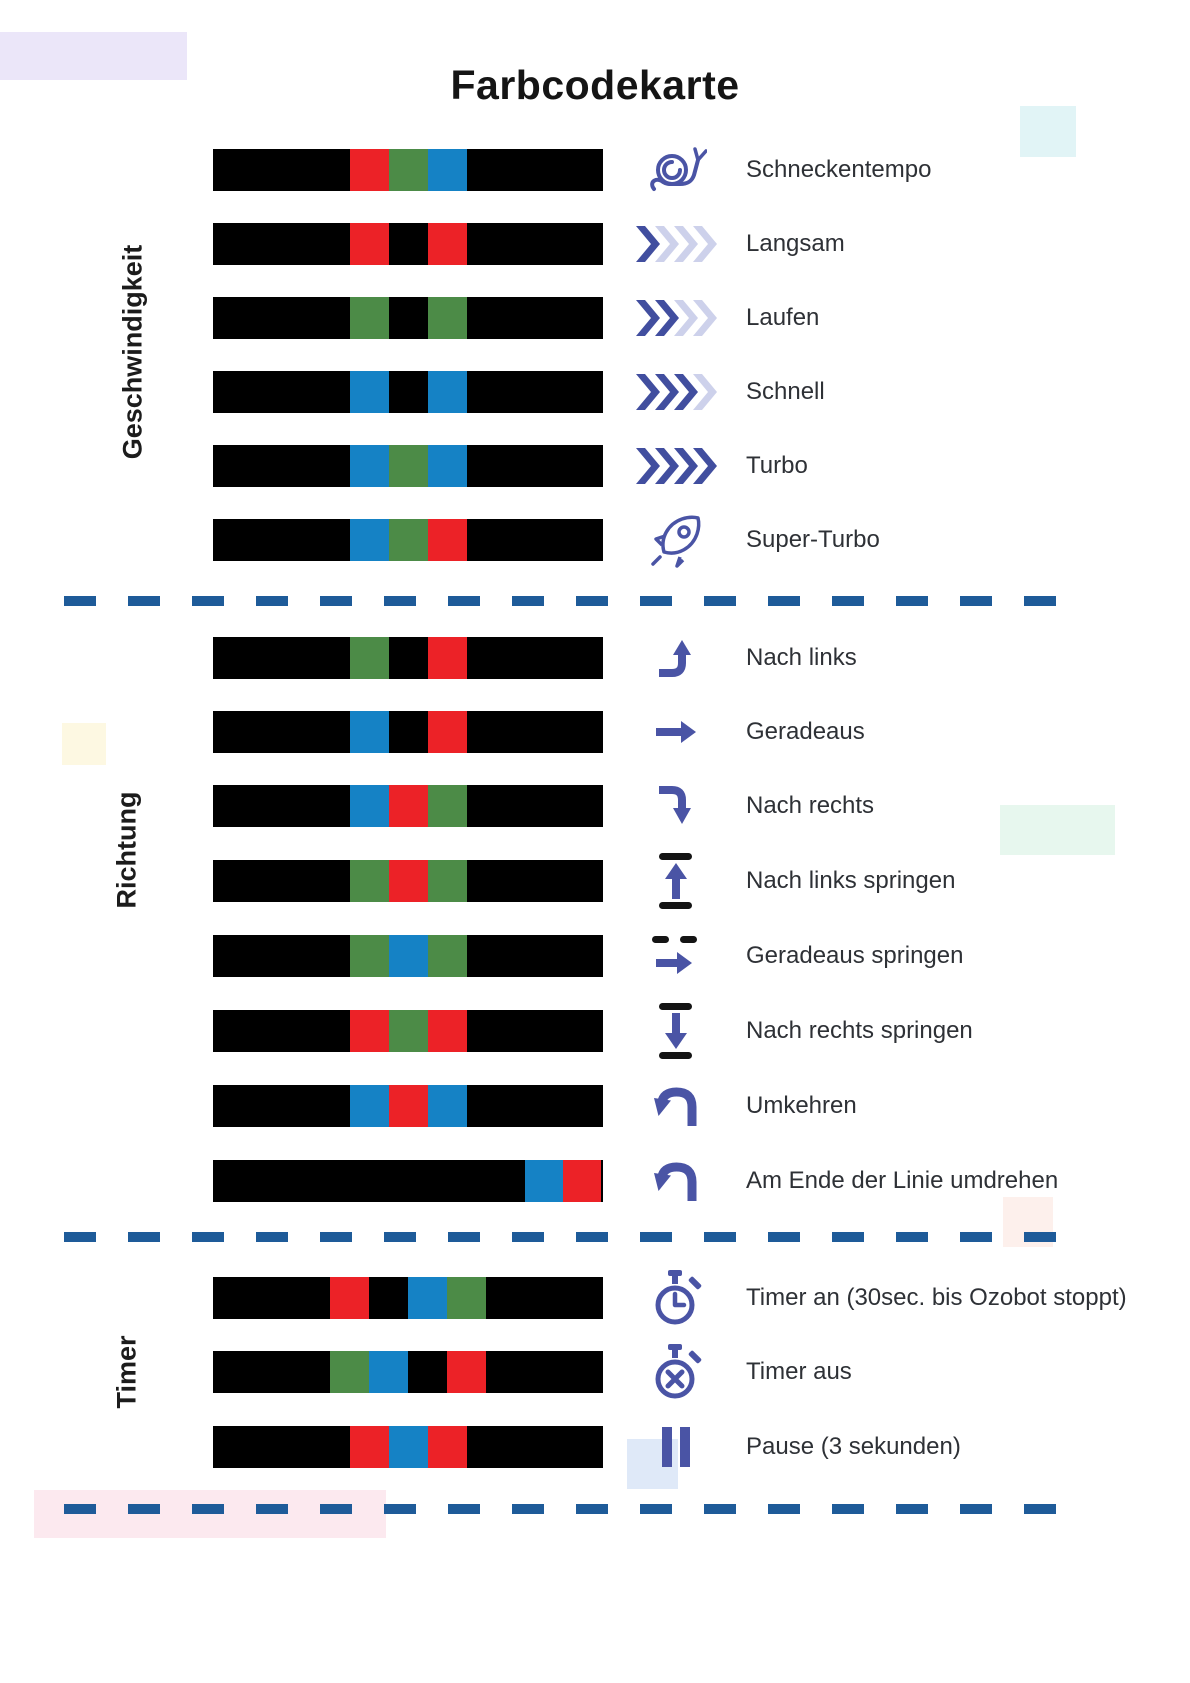  Describe the element at coordinates (853, 1446) in the screenshot. I see `code-label: Pause (3 sekunden)` at that location.